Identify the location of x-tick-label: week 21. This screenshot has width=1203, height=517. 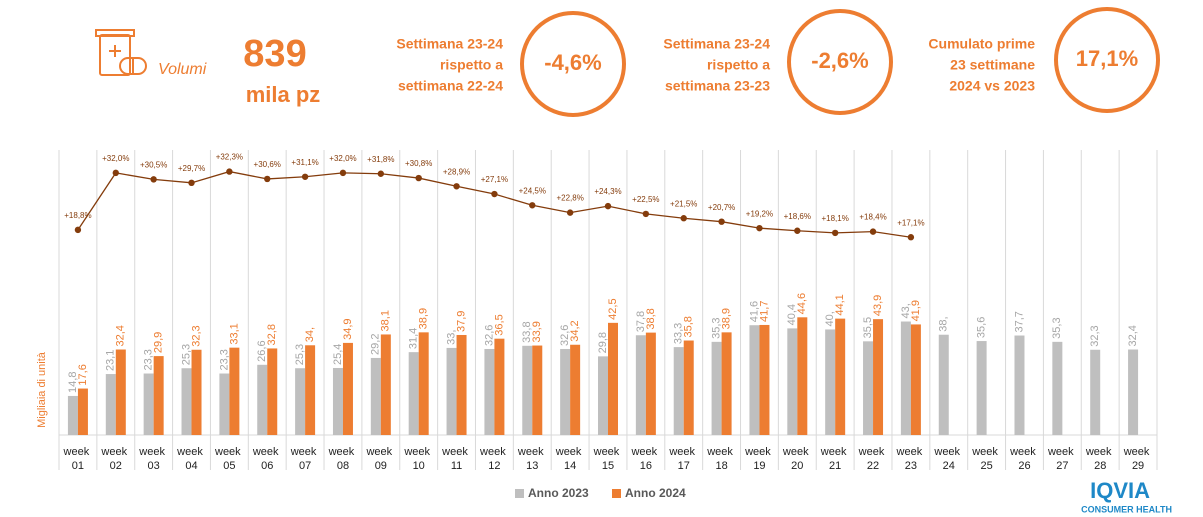
(835, 459).